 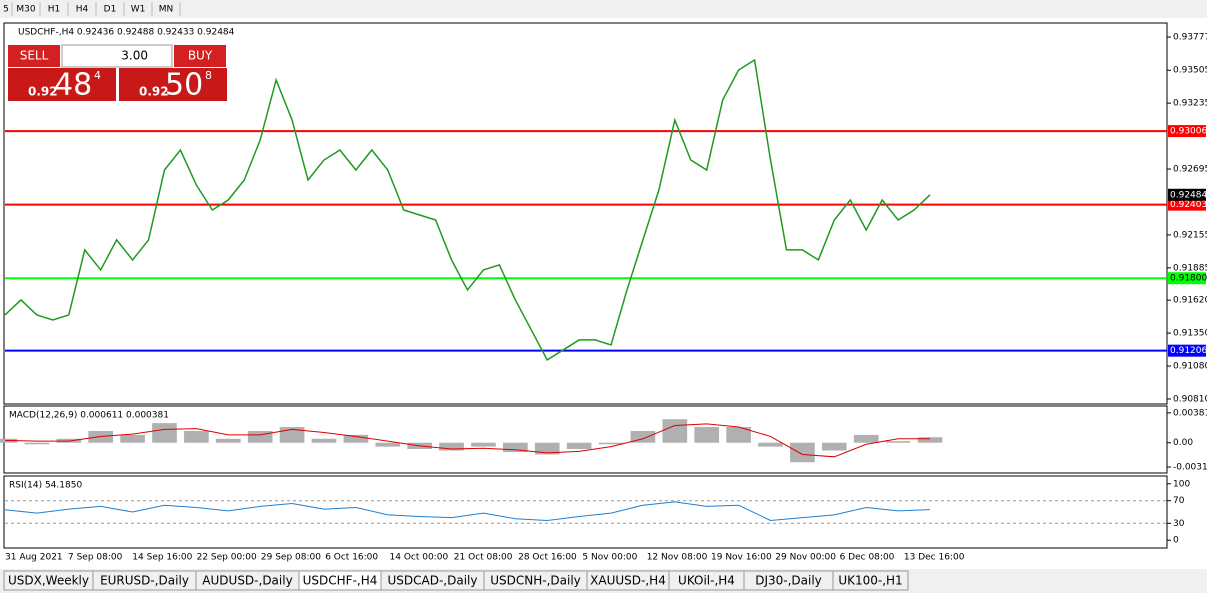 I want to click on buy-label: BUY, so click(x=200, y=56).